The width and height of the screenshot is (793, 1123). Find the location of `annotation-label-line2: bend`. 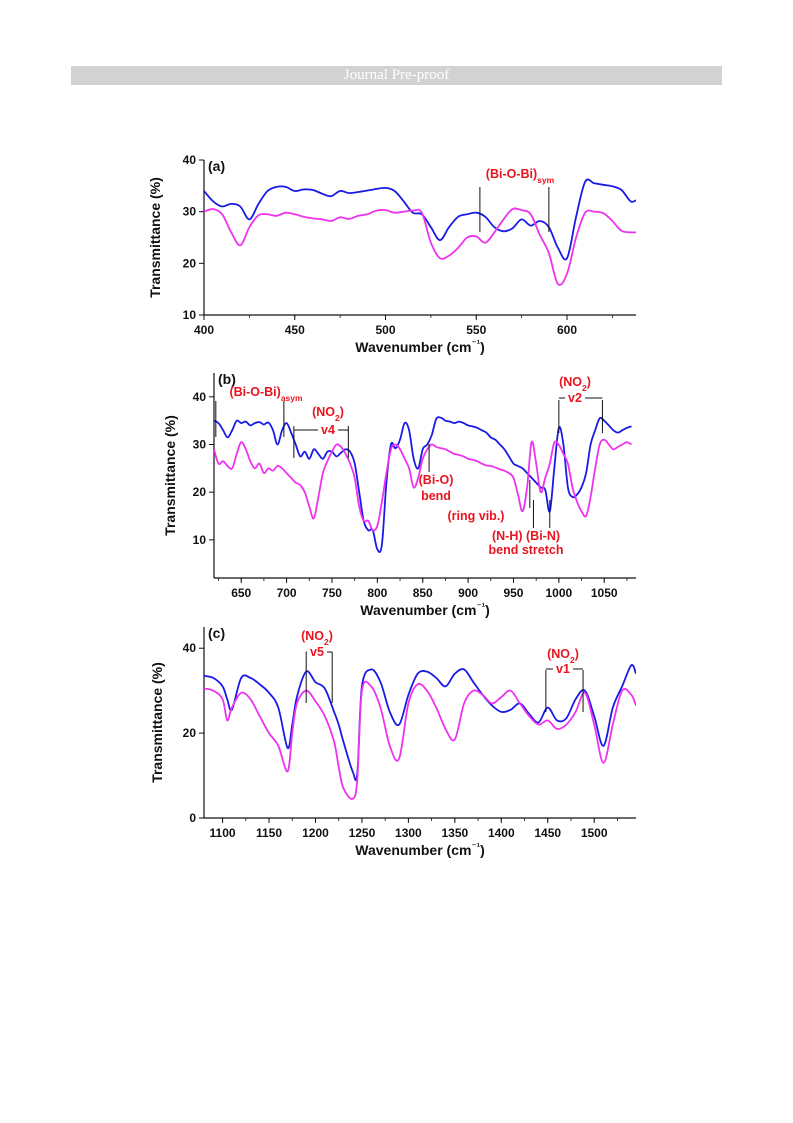

annotation-label-line2: bend is located at coordinates (436, 496).